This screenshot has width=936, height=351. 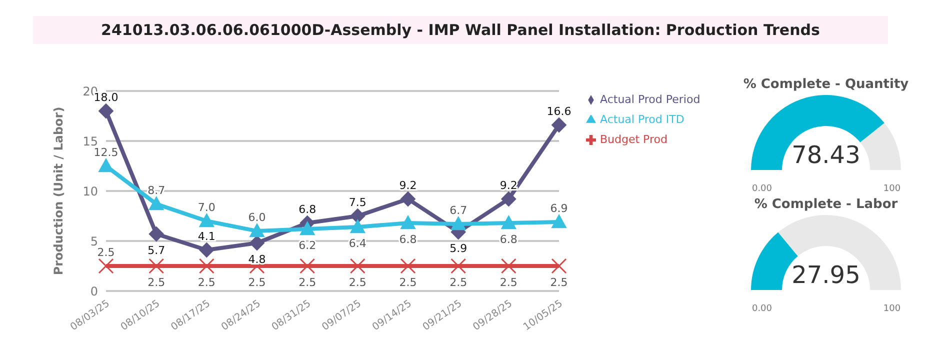 What do you see at coordinates (207, 207) in the screenshot?
I see `data-label: 7.0` at bounding box center [207, 207].